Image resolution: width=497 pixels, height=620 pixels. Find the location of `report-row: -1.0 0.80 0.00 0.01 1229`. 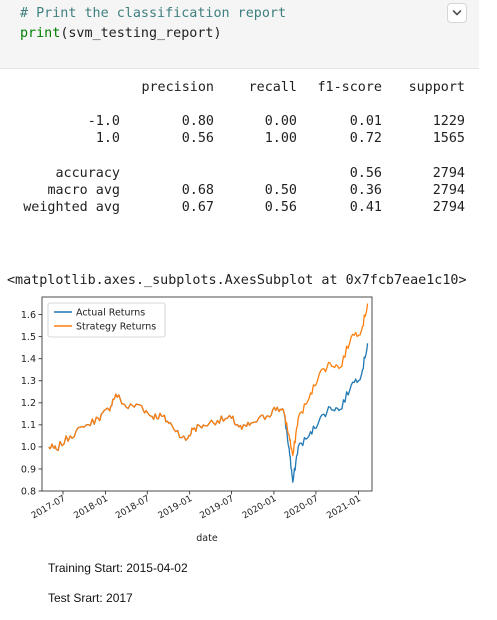

report-row: -1.0 0.80 0.00 0.01 1229 is located at coordinates (239, 122).